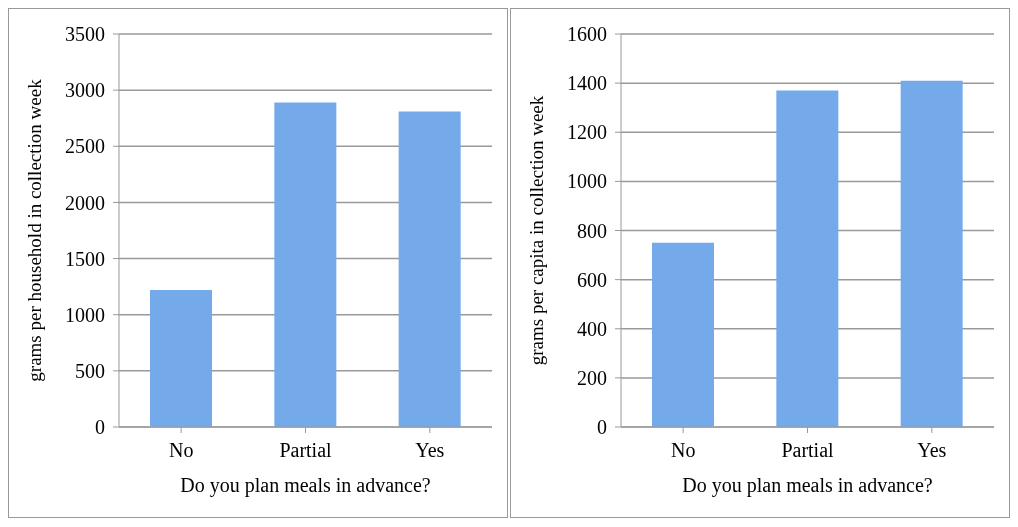 This screenshot has width=1018, height=527. Describe the element at coordinates (34, 230) in the screenshot. I see `y-axis-title: grams per household in collection week` at that location.